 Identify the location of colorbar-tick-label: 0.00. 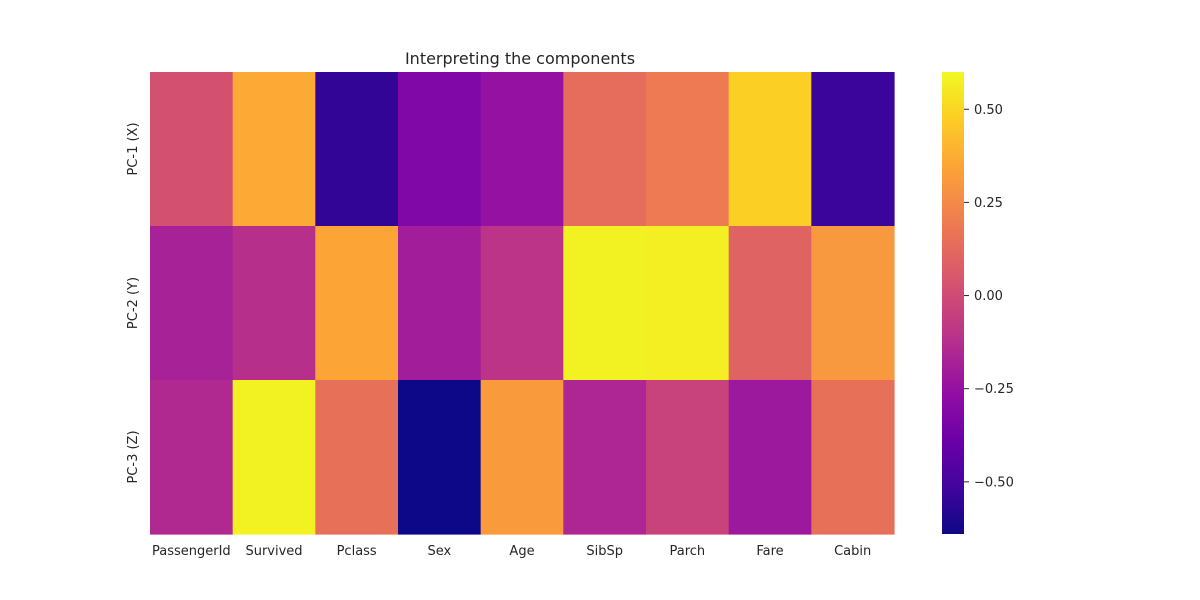
(988, 296).